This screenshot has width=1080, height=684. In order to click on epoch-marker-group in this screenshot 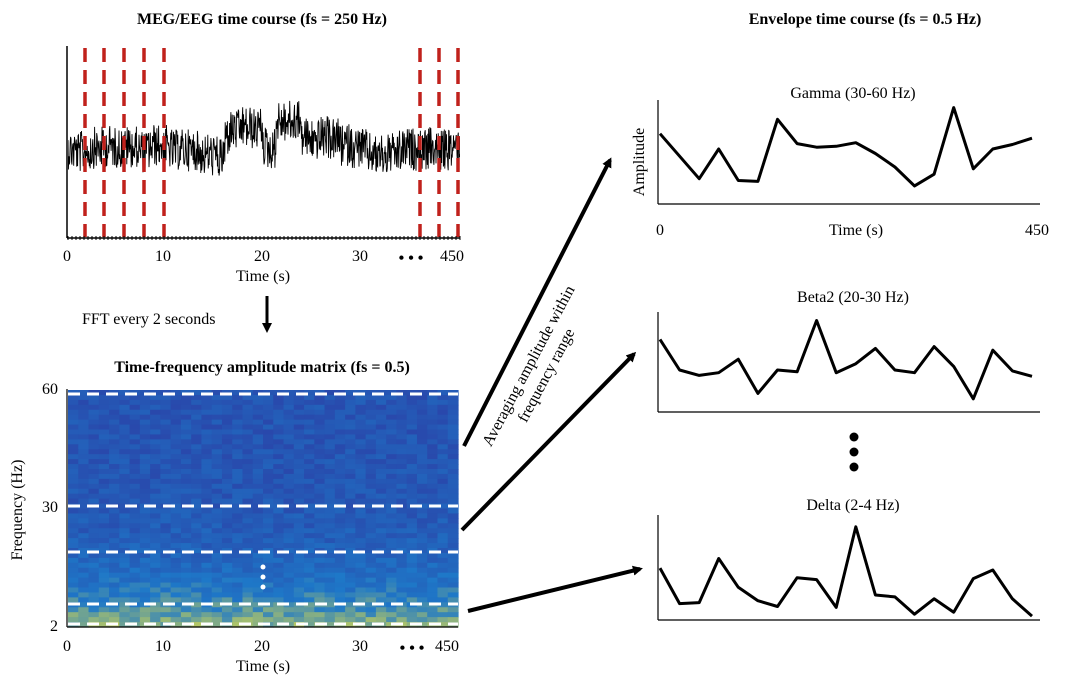, I will do `click(271, 142)`.